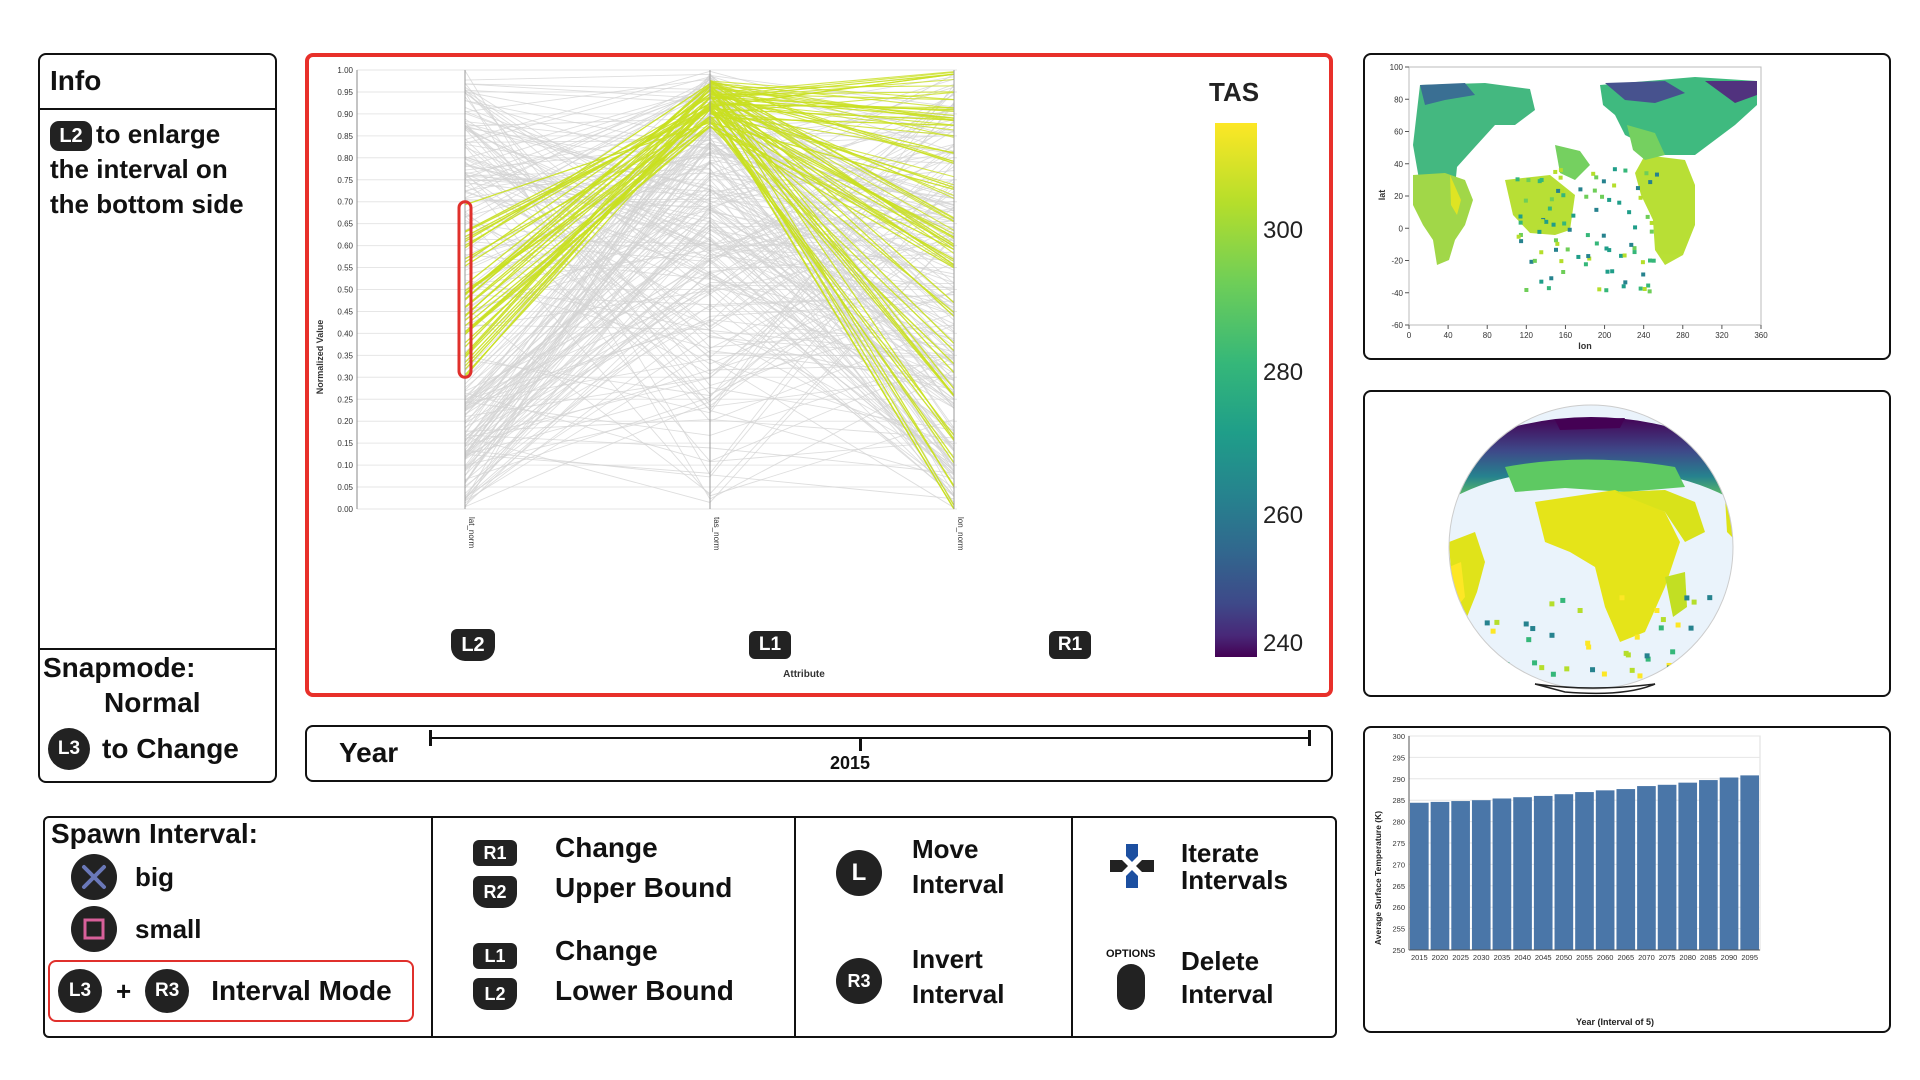  I want to click on y-tick-label: 0.00, so click(345, 509).